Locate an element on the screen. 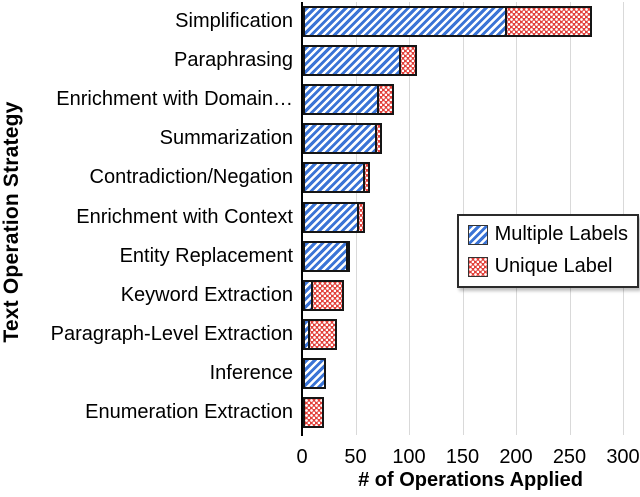 The image size is (640, 497). legend-label-unique-label: Unique Label is located at coordinates (553, 266).